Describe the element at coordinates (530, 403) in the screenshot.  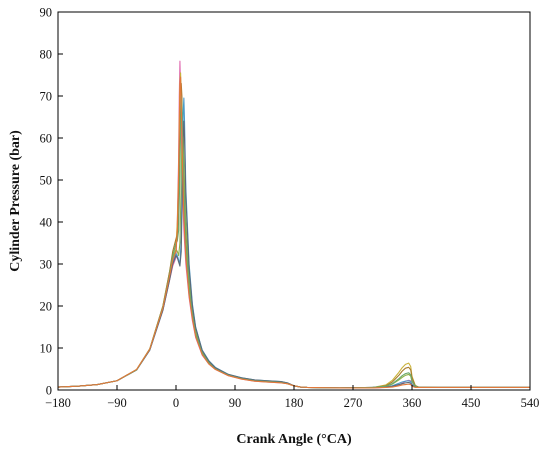
I see `x-tick-label: 540` at that location.